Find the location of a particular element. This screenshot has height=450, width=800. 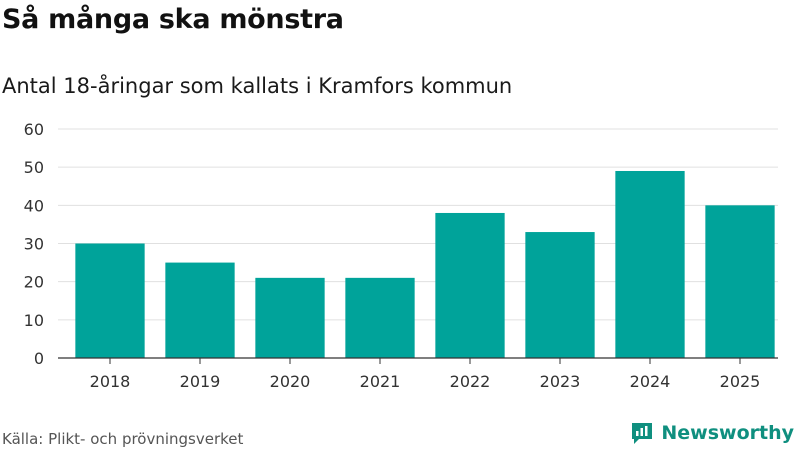

y-tick-label: 50 is located at coordinates (34, 167).